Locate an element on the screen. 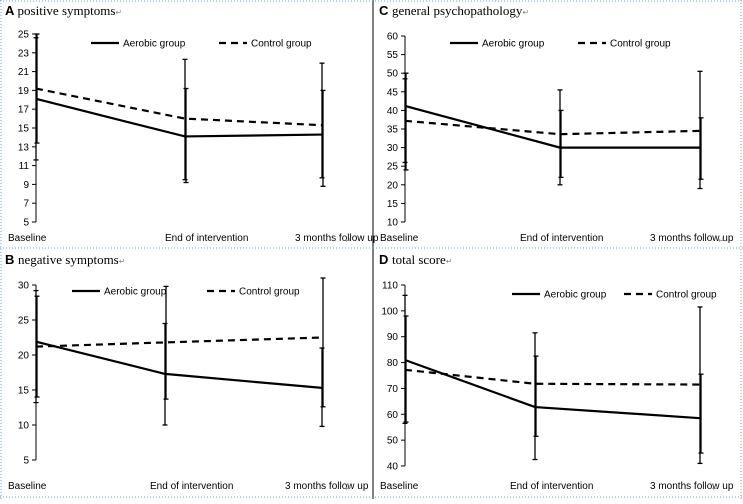 This screenshot has width=743, height=504. panel-b-y-tick-label: 30 is located at coordinates (24, 286).